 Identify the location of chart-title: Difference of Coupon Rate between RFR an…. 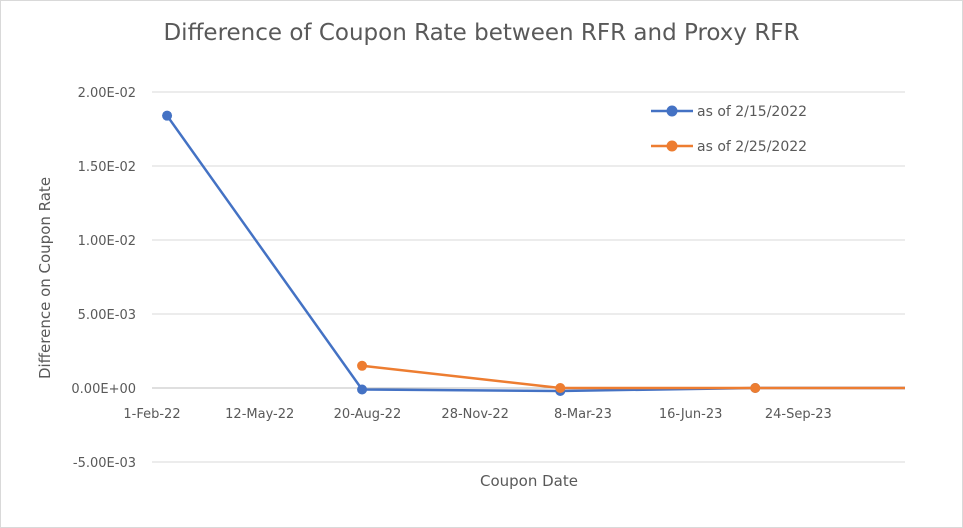
(481, 33).